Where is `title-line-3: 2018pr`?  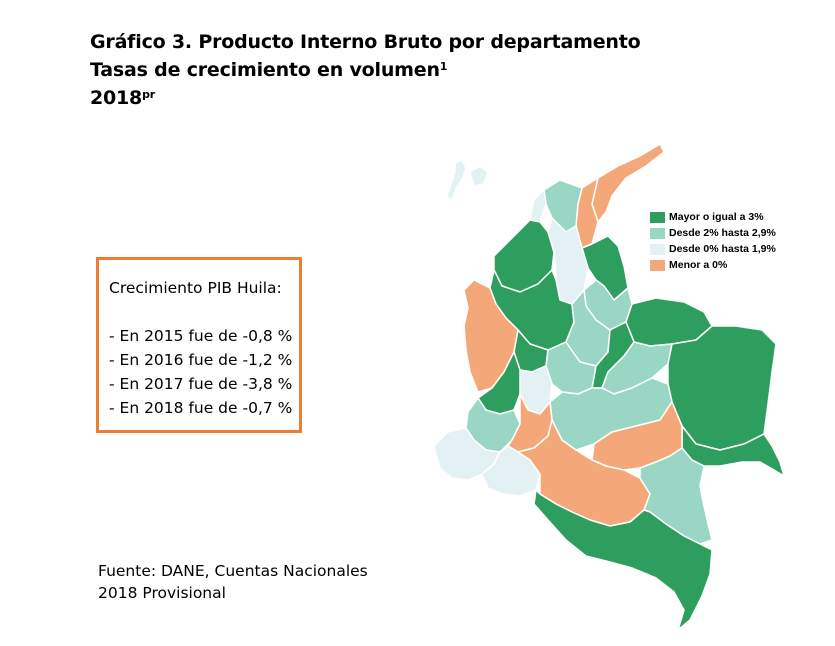 title-line-3: 2018pr is located at coordinates (365, 98).